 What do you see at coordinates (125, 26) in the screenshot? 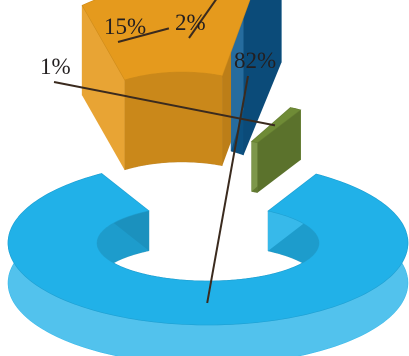
I see `data-label-15: 15%` at bounding box center [125, 26].